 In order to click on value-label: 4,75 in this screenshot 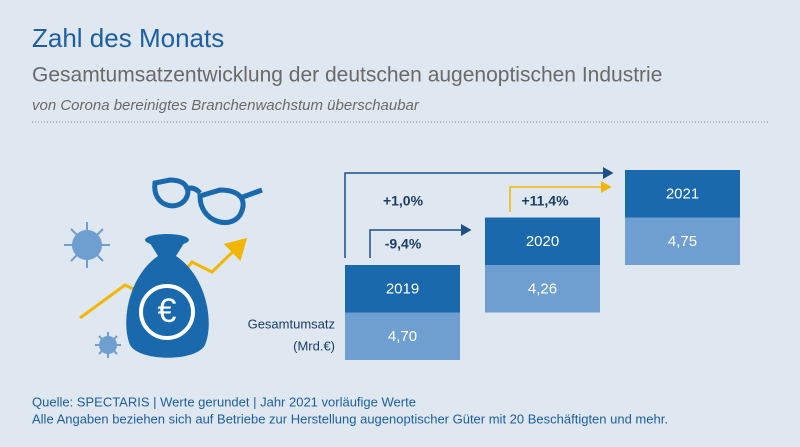, I will do `click(682, 241)`.